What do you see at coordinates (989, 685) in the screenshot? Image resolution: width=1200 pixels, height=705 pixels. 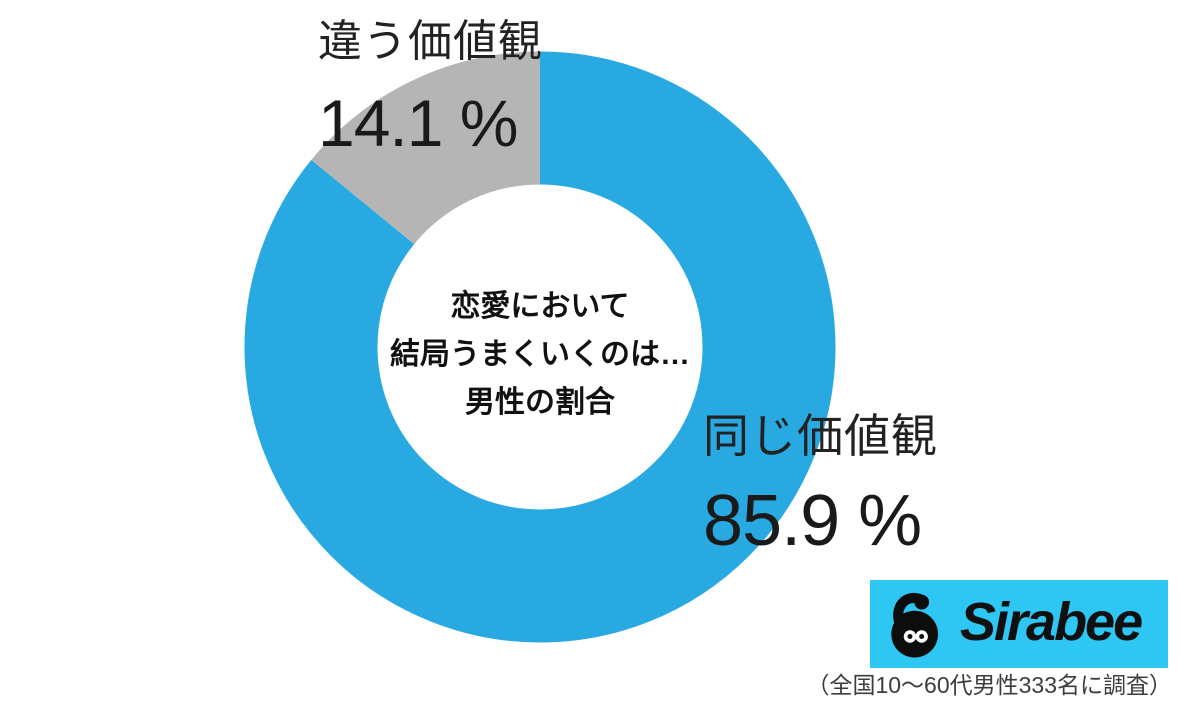 I see `survey-footnote: （全国10〜60代男性333名に調査）` at bounding box center [989, 685].